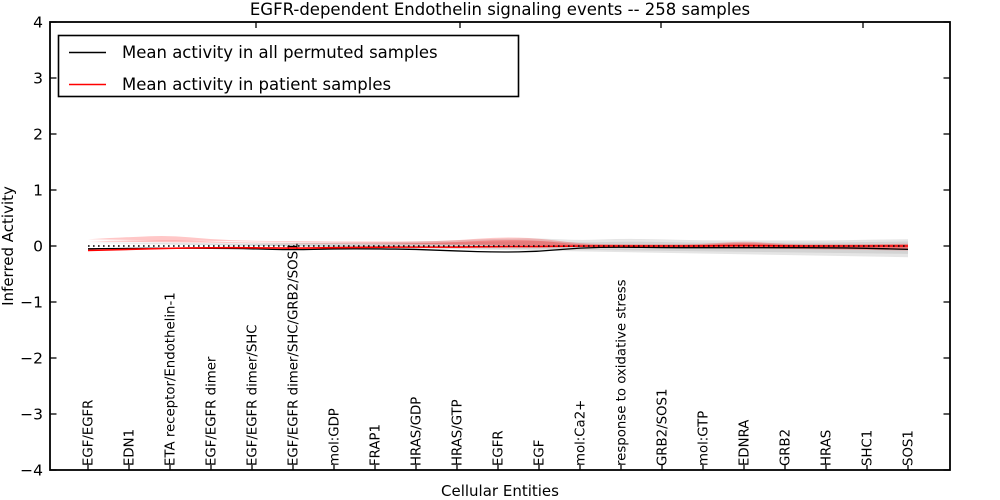 The height and width of the screenshot is (500, 1000). What do you see at coordinates (499, 448) in the screenshot?
I see `x-tick-label: EGFR` at bounding box center [499, 448].